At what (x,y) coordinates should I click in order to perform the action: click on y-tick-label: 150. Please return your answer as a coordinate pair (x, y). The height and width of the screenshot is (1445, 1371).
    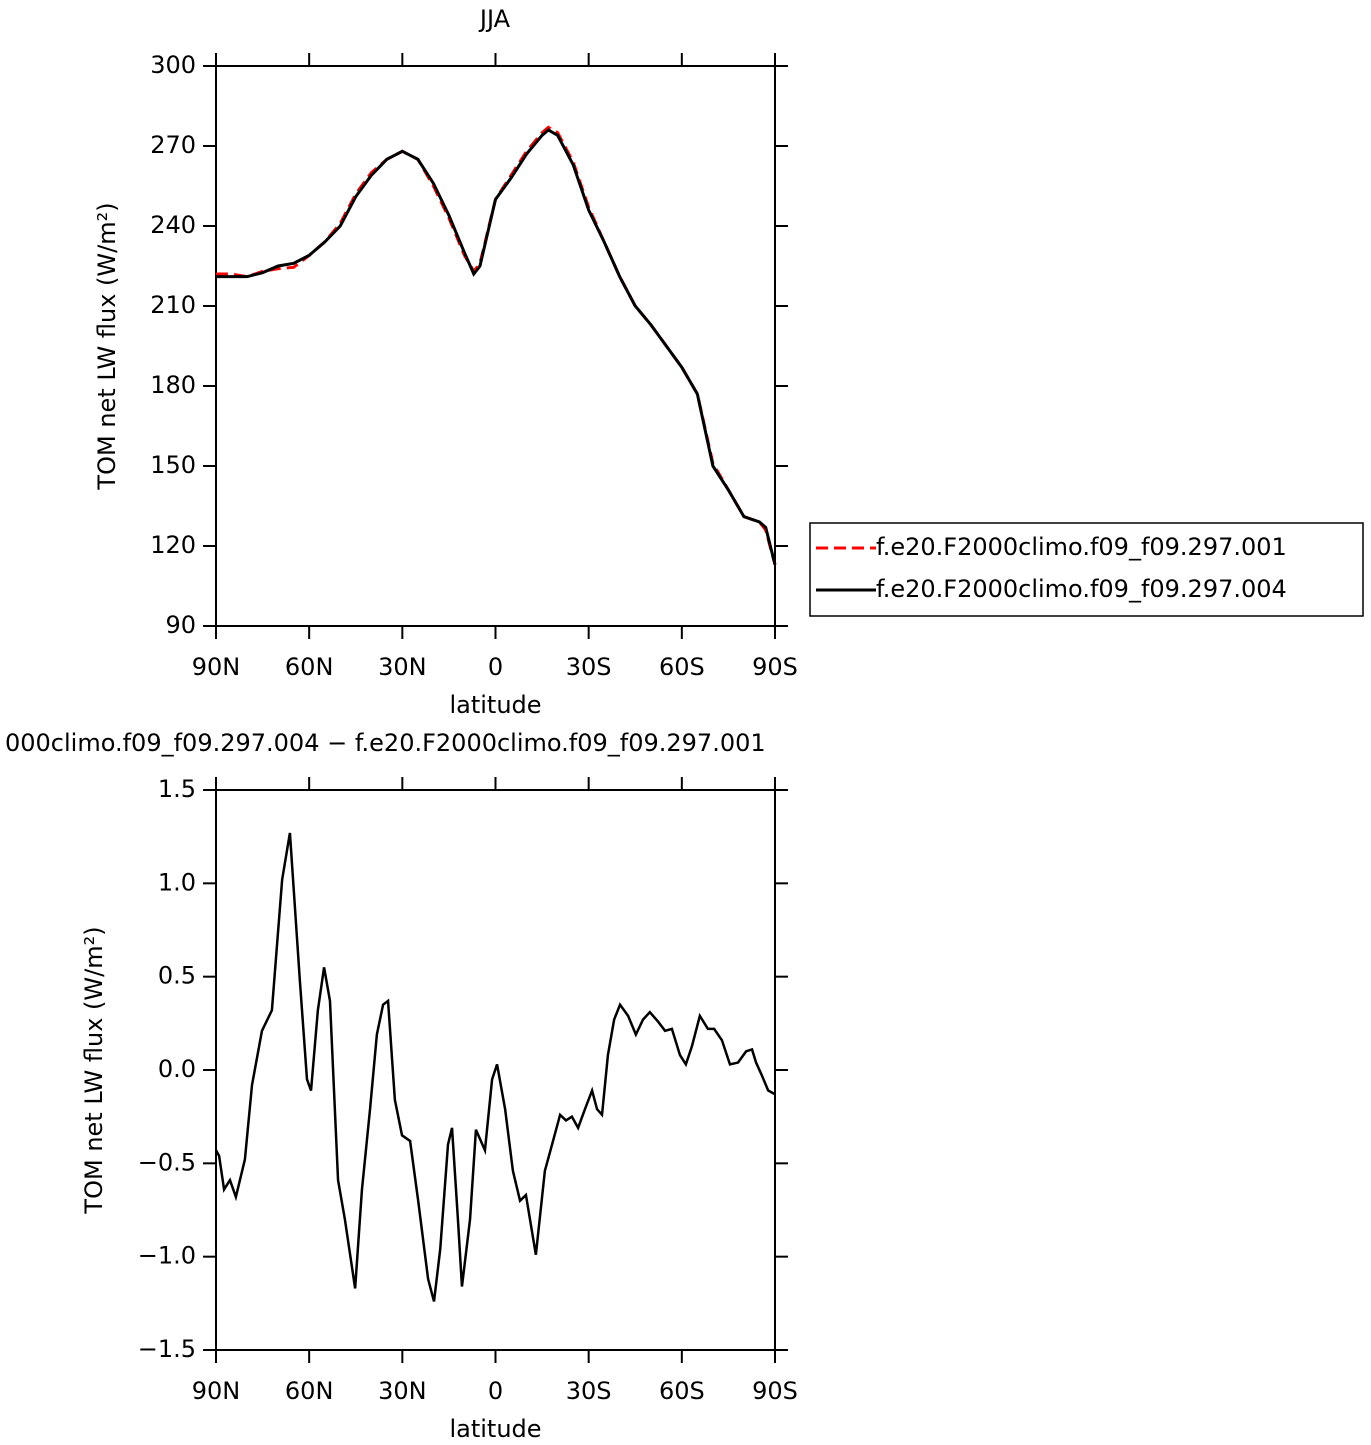
    Looking at the image, I should click on (173, 465).